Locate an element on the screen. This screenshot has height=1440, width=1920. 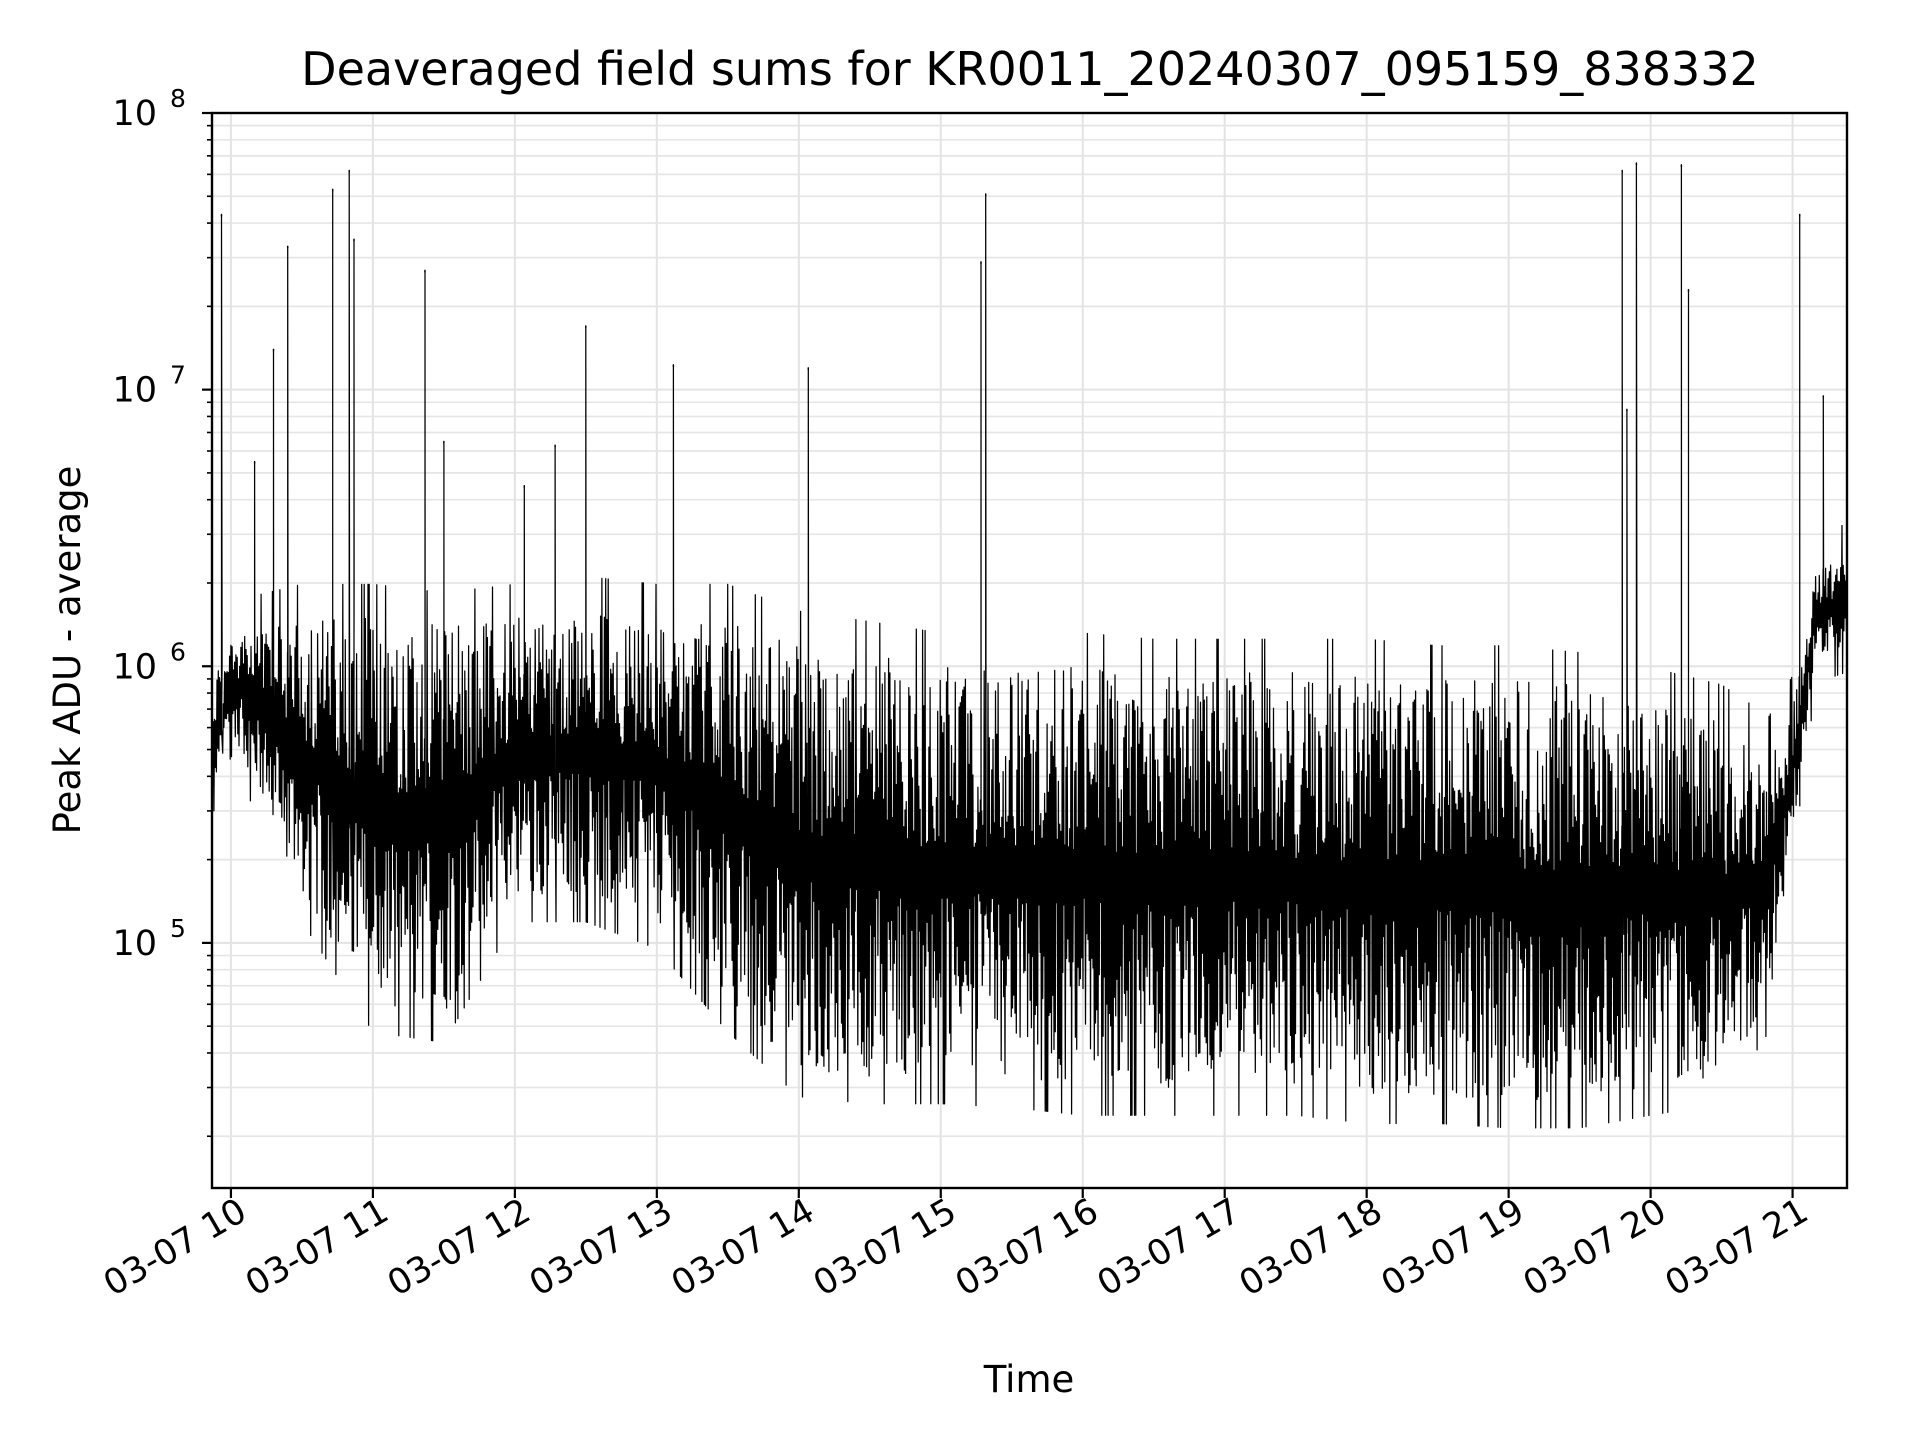
y-axis-label: Peak ADU - average is located at coordinates (67, 650).